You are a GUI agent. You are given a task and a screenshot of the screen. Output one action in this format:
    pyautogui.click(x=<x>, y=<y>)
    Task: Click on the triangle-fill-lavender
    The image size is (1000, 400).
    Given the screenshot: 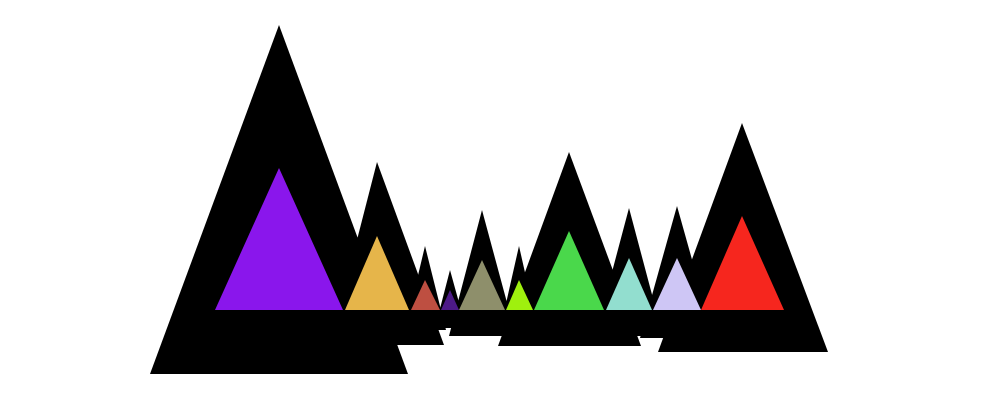 What is the action you would take?
    pyautogui.click(x=677, y=284)
    